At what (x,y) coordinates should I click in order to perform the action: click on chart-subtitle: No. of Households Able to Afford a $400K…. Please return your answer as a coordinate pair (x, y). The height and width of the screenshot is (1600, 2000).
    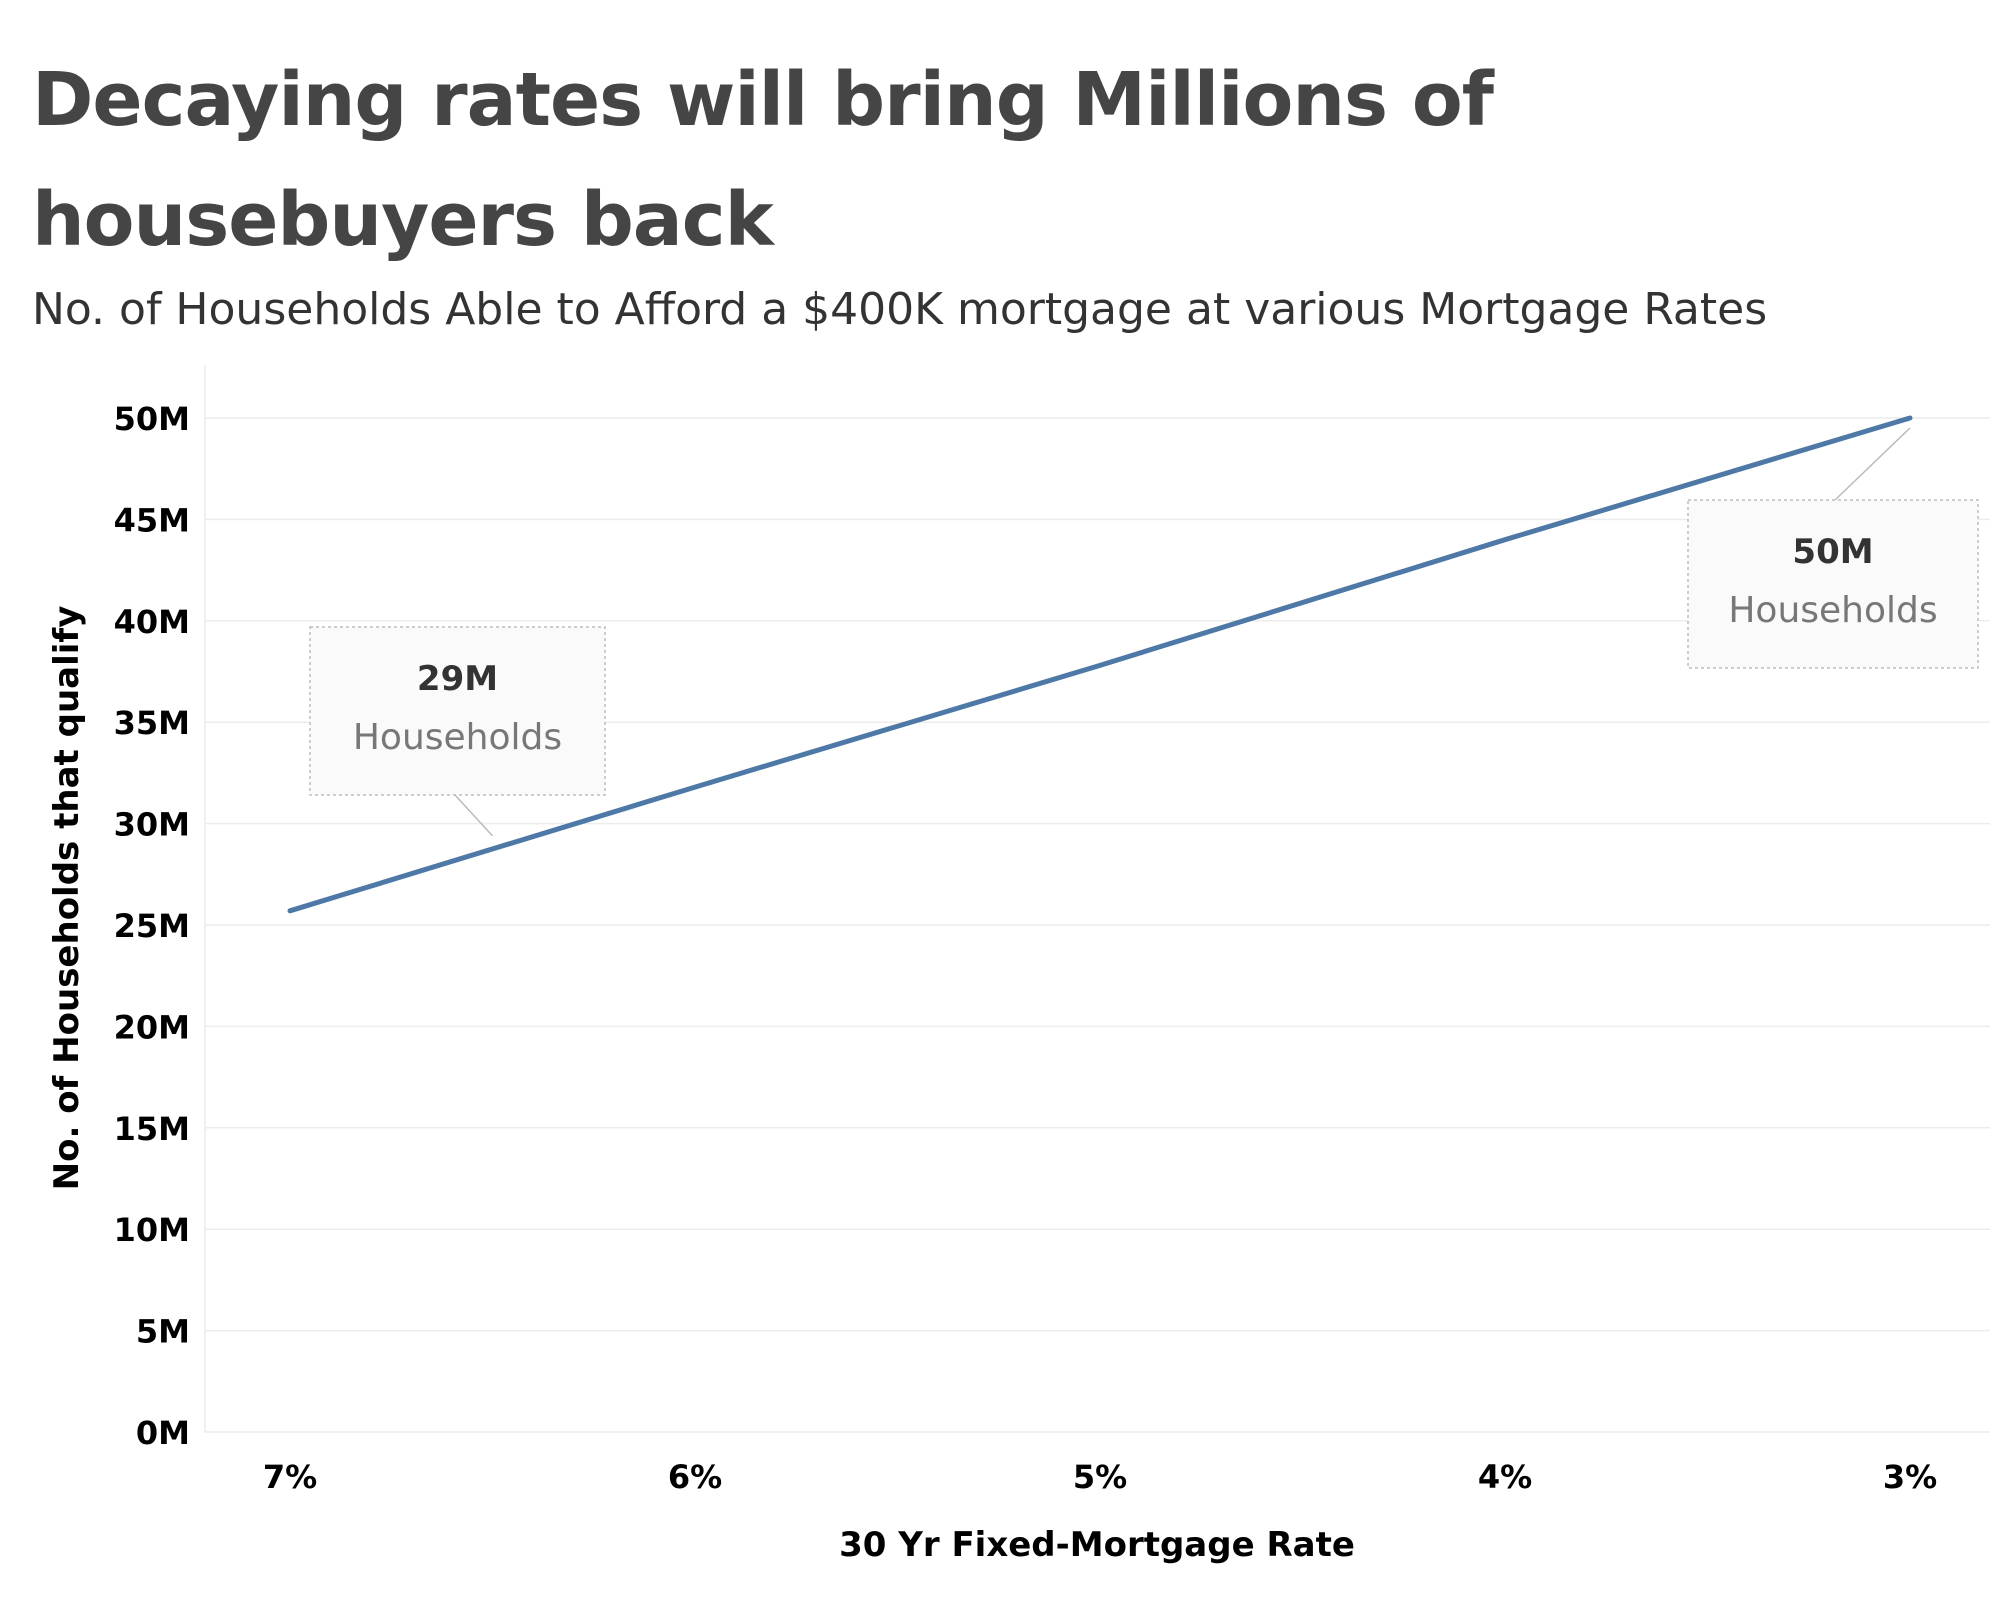
    Looking at the image, I should click on (900, 309).